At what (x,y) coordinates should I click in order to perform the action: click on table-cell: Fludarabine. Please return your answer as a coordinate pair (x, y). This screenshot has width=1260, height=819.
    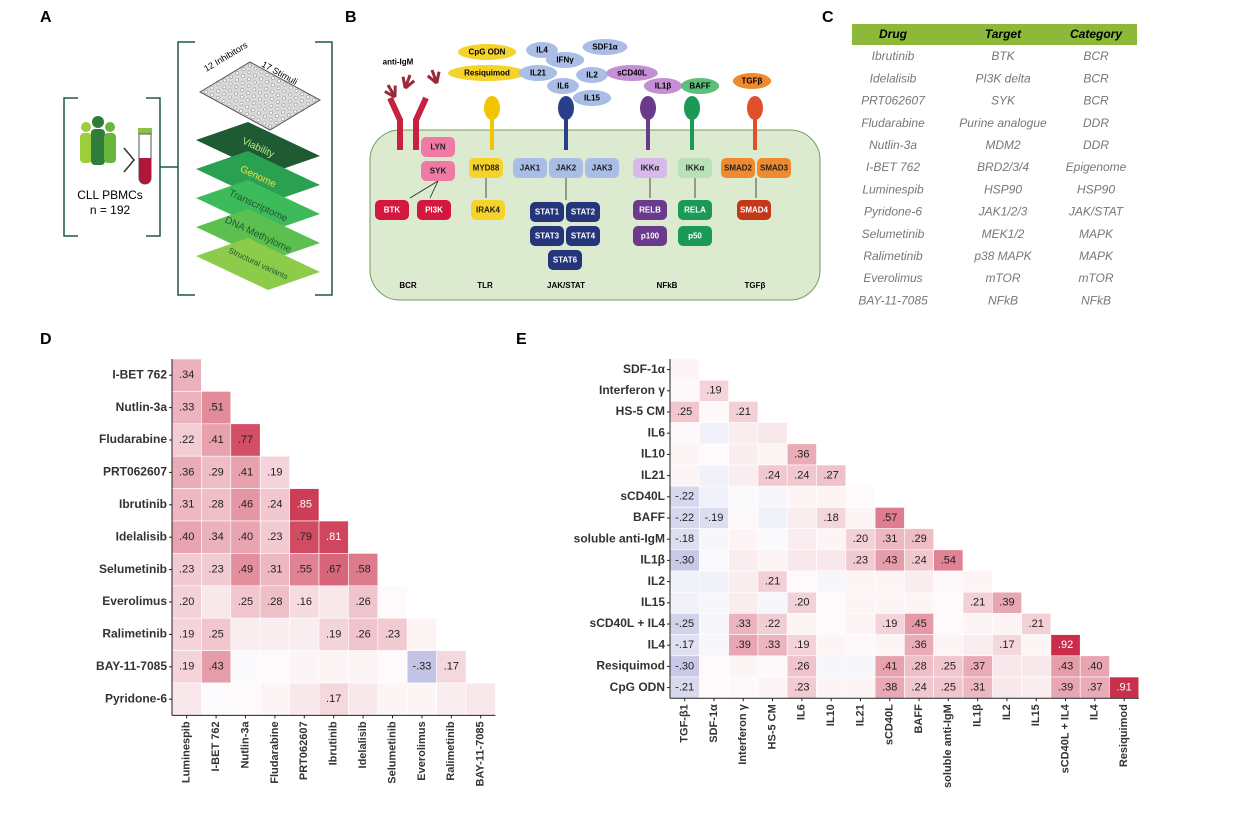
    Looking at the image, I should click on (893, 123).